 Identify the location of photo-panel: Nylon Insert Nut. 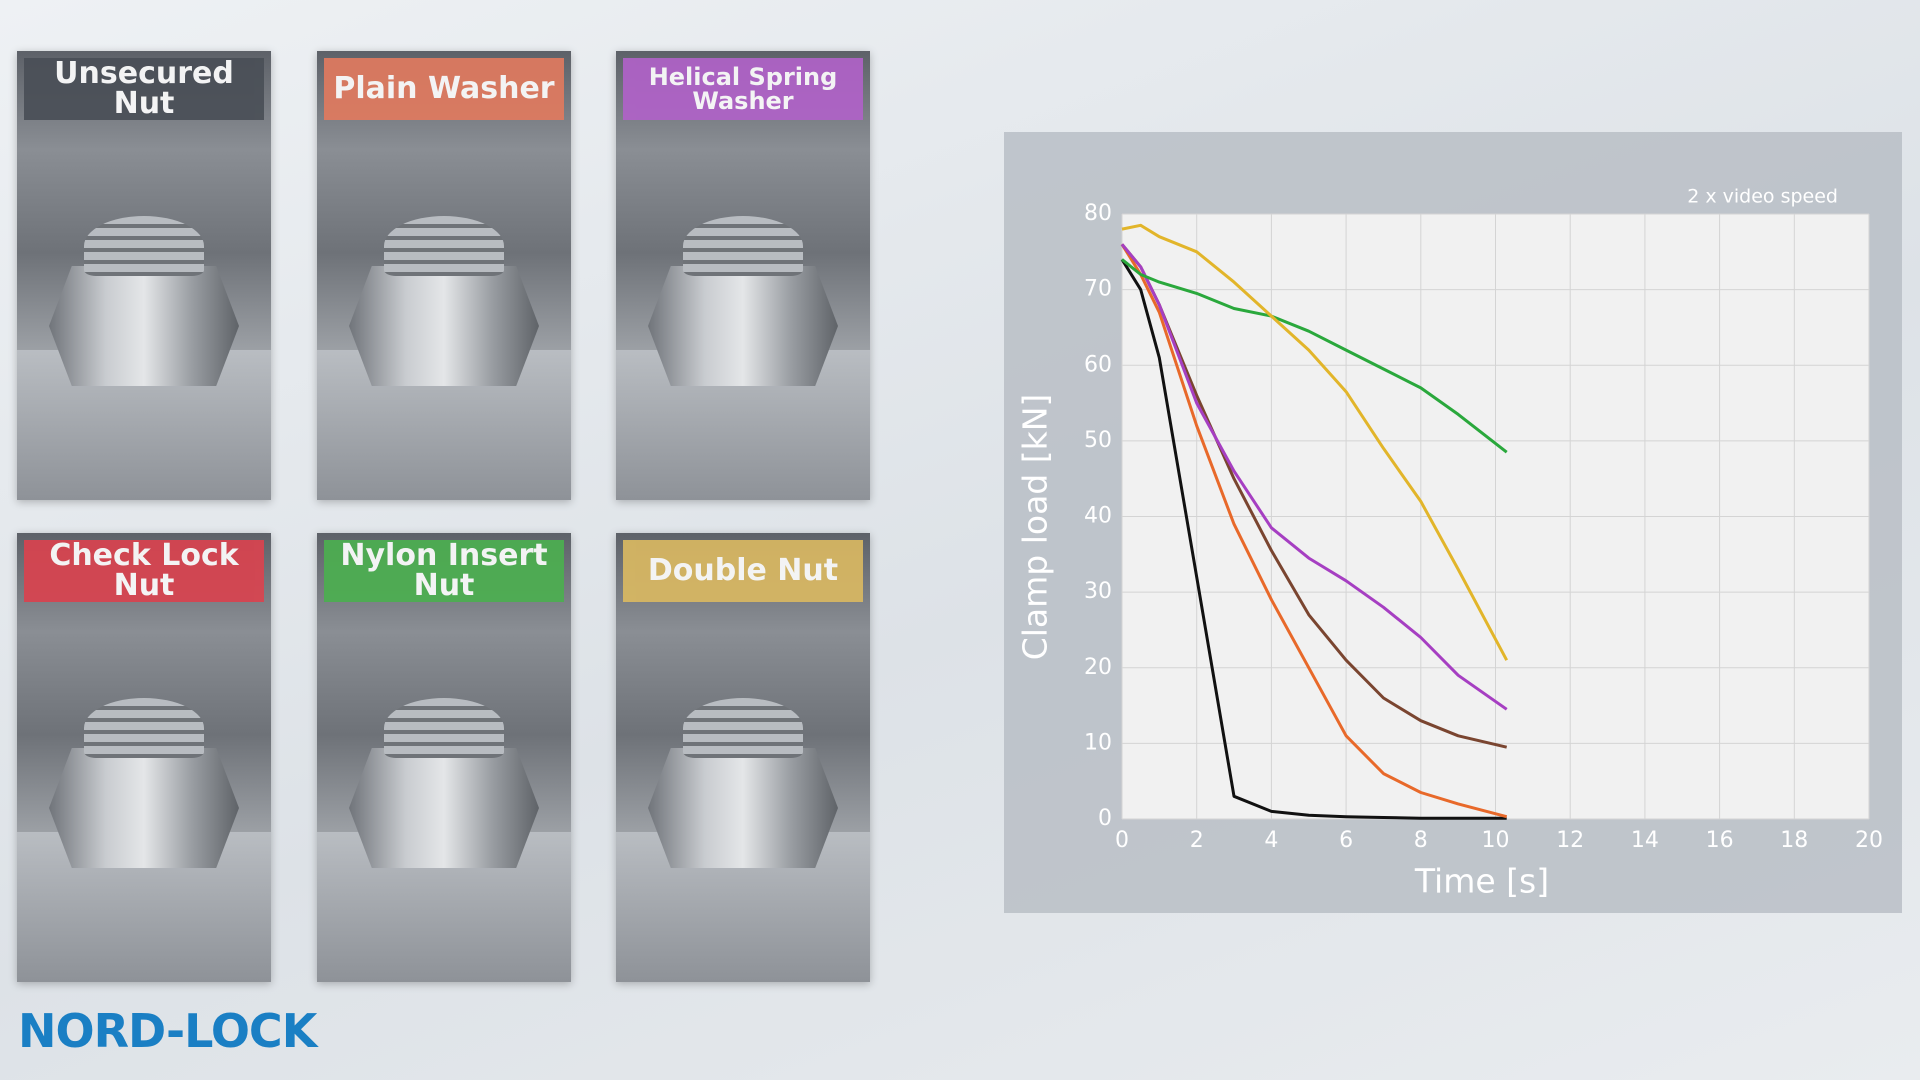
(444, 757).